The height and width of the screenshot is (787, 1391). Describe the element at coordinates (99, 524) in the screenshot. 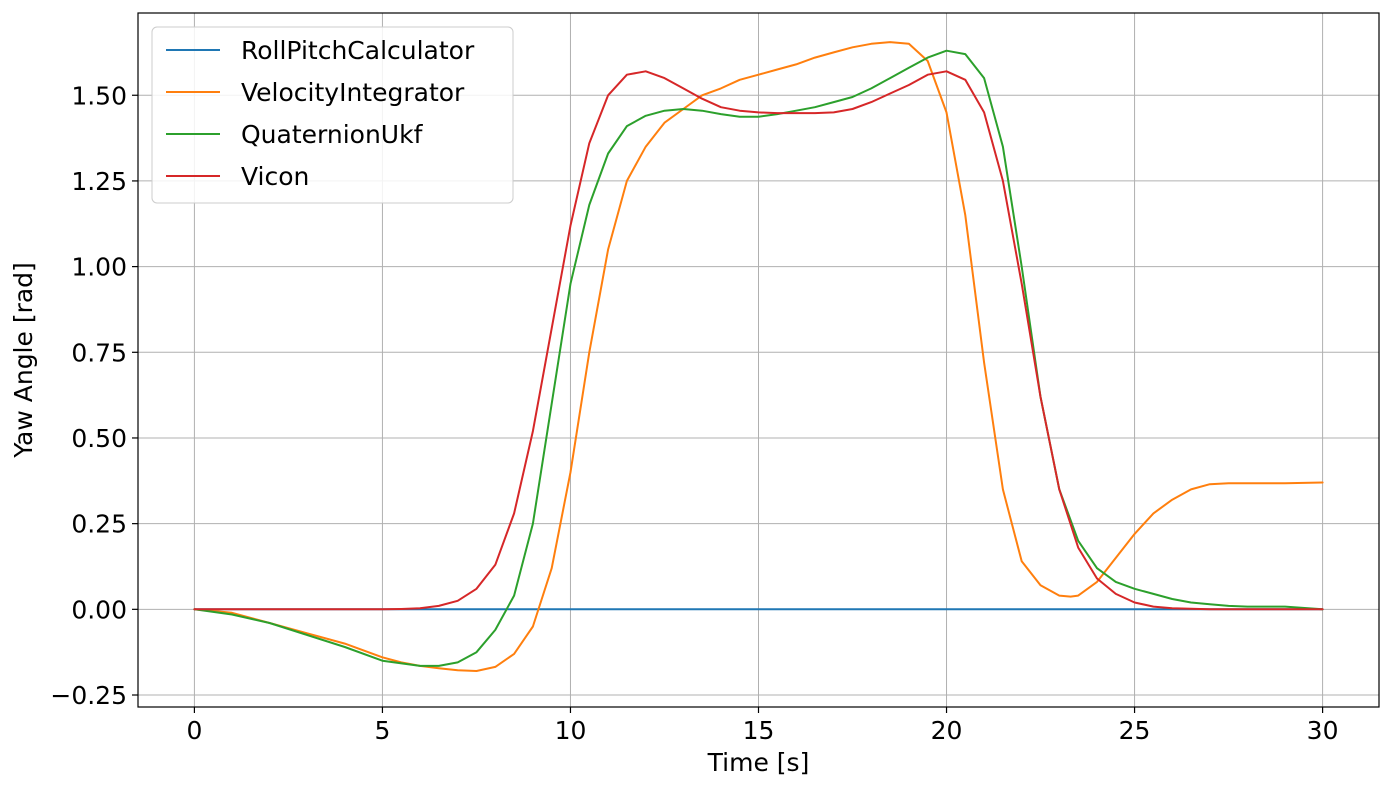

I see `y-tick-label: 0.25` at that location.